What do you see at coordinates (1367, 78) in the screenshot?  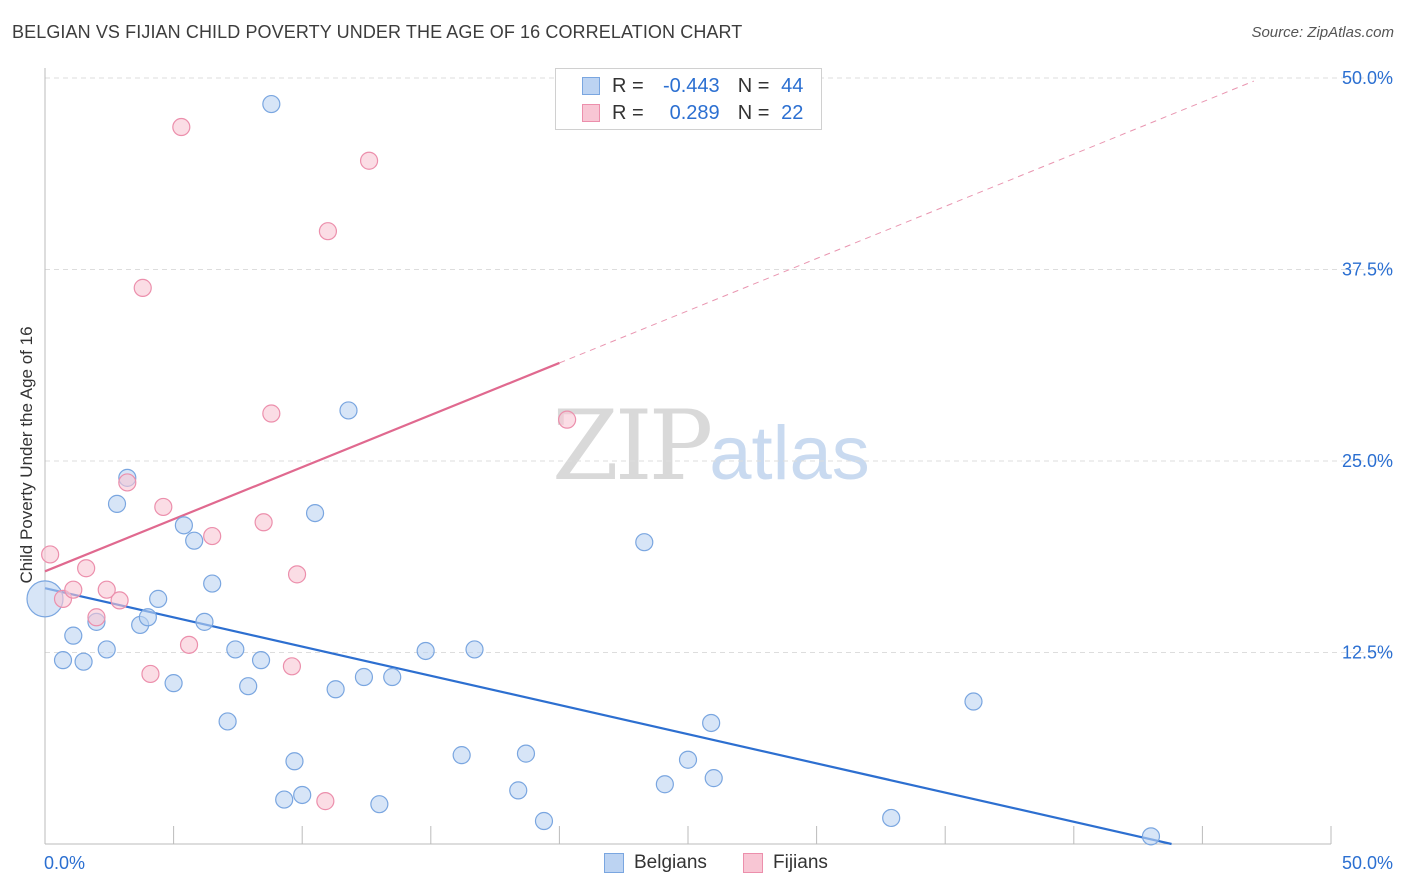 I see `y-tick-label: 50.0%` at bounding box center [1367, 78].